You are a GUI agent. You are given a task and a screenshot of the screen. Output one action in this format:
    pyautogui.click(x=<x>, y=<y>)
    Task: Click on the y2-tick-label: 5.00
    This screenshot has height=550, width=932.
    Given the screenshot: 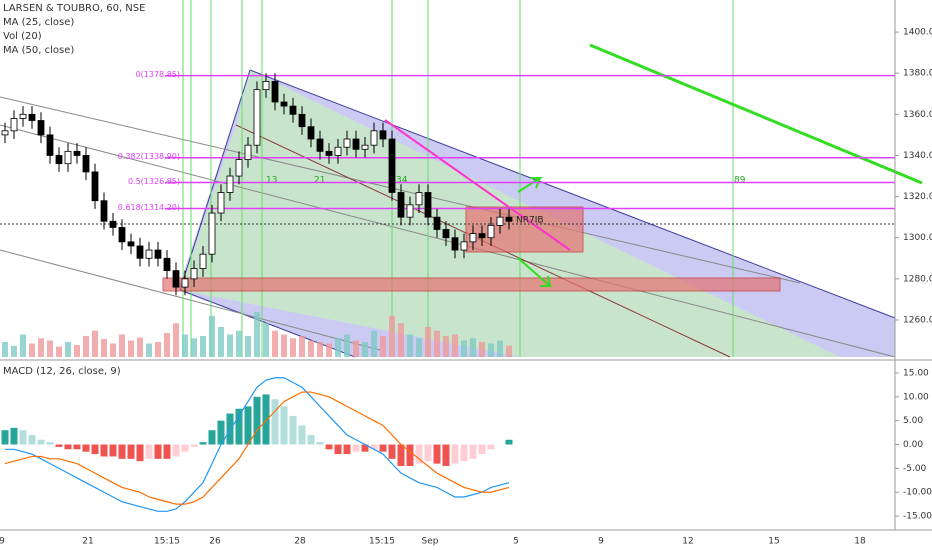 What is the action you would take?
    pyautogui.click(x=913, y=421)
    